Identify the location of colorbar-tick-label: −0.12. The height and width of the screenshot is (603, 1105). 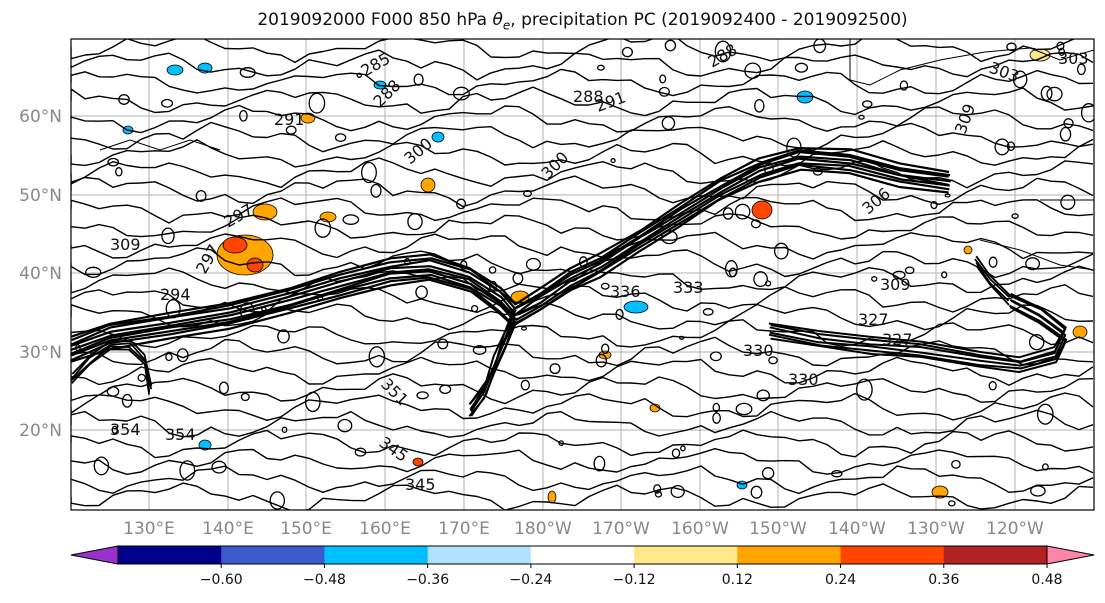
(634, 580).